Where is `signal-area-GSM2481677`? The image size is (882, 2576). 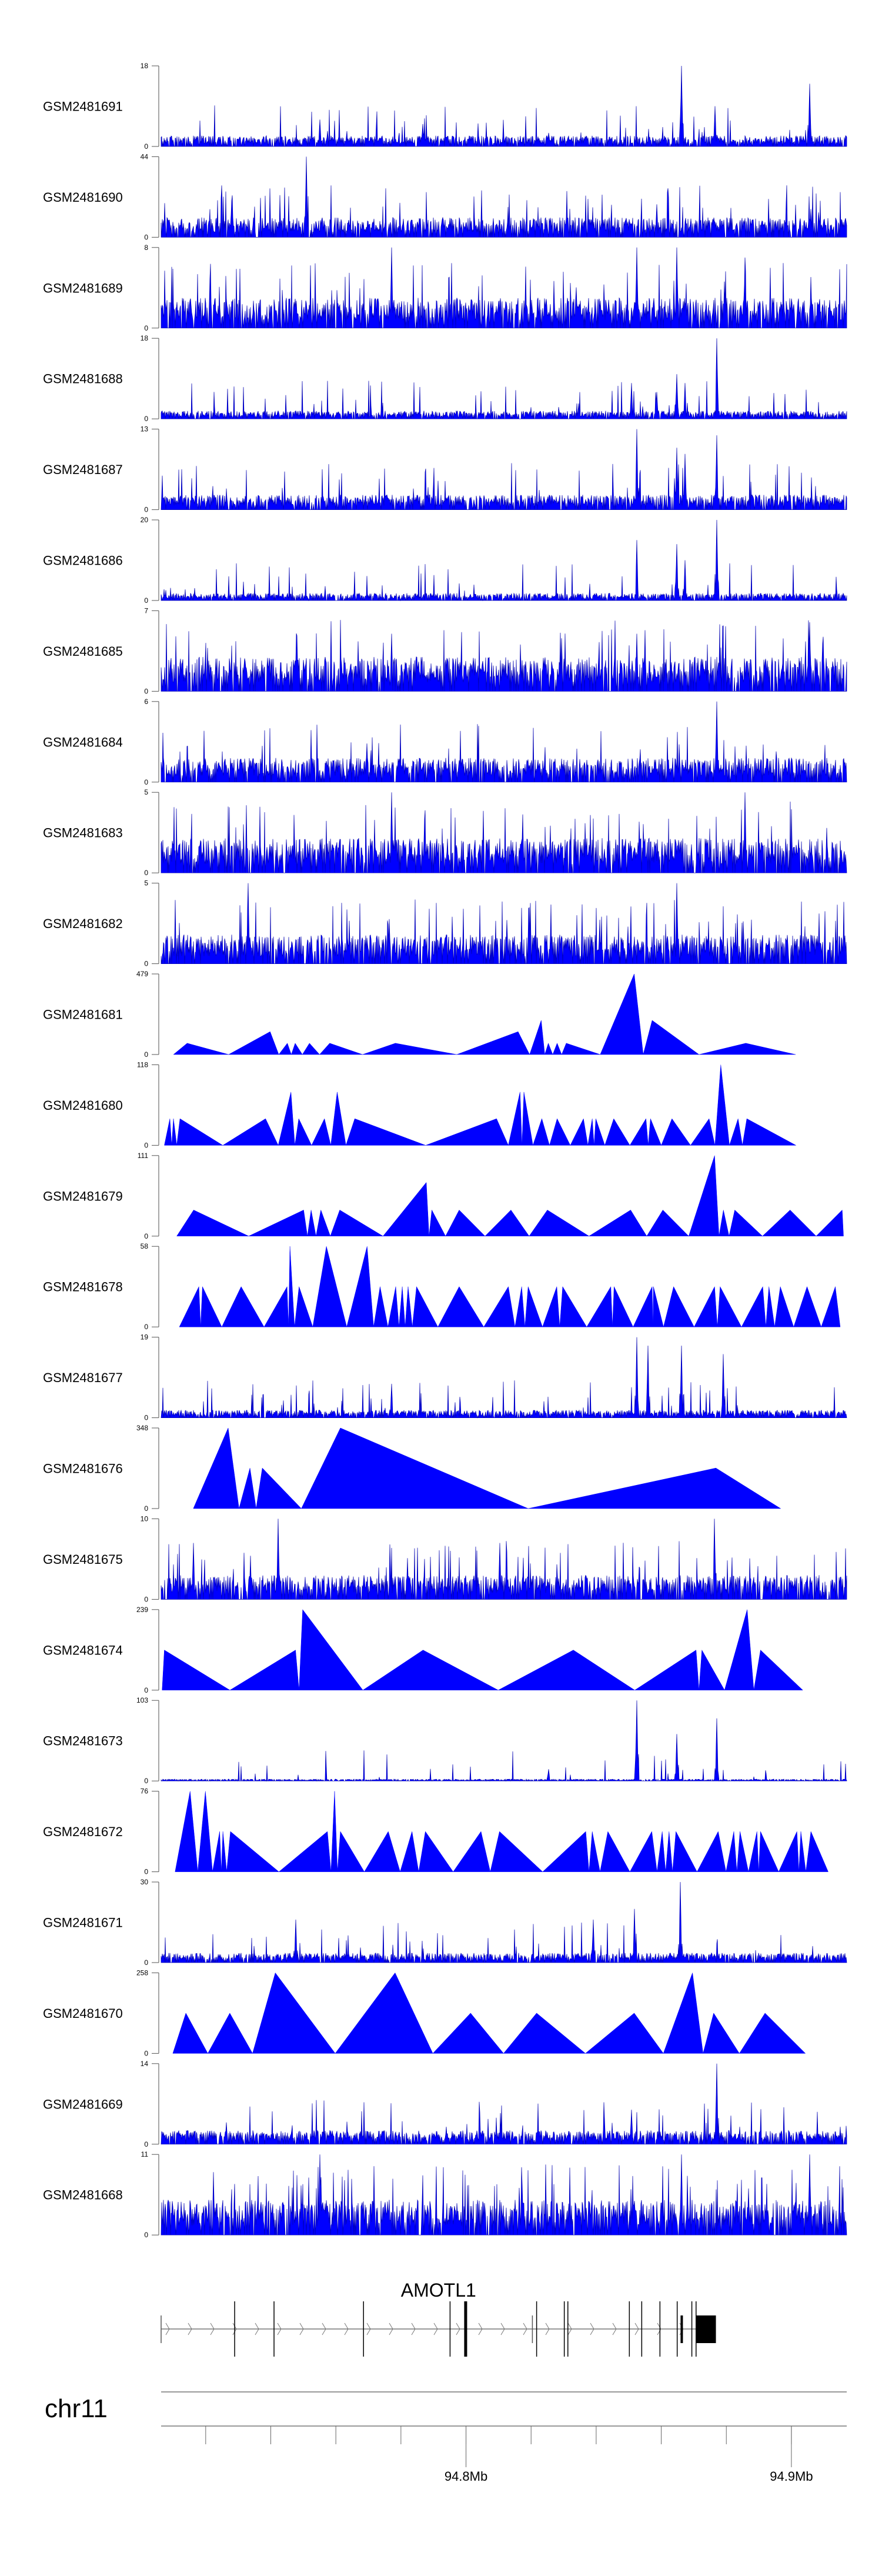 signal-area-GSM2481677 is located at coordinates (504, 1378).